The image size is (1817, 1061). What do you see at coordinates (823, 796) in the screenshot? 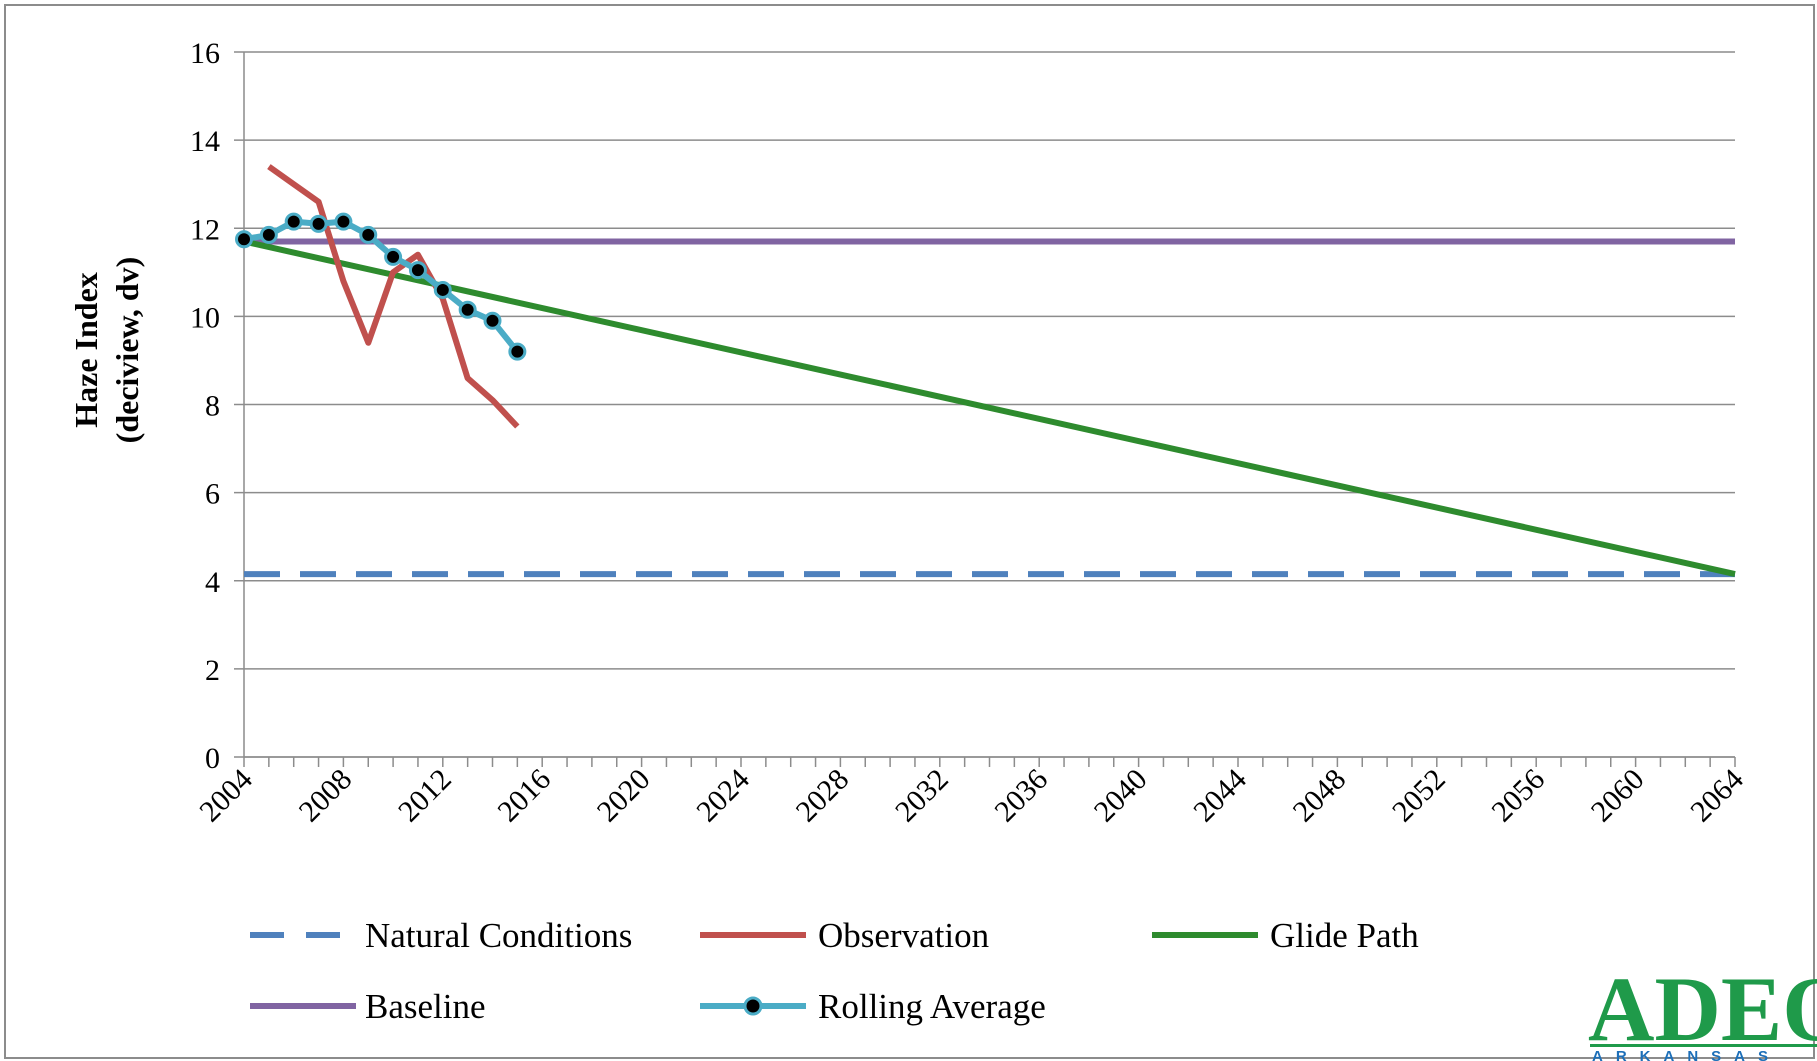
I see `x-tick-label: 2028` at bounding box center [823, 796].